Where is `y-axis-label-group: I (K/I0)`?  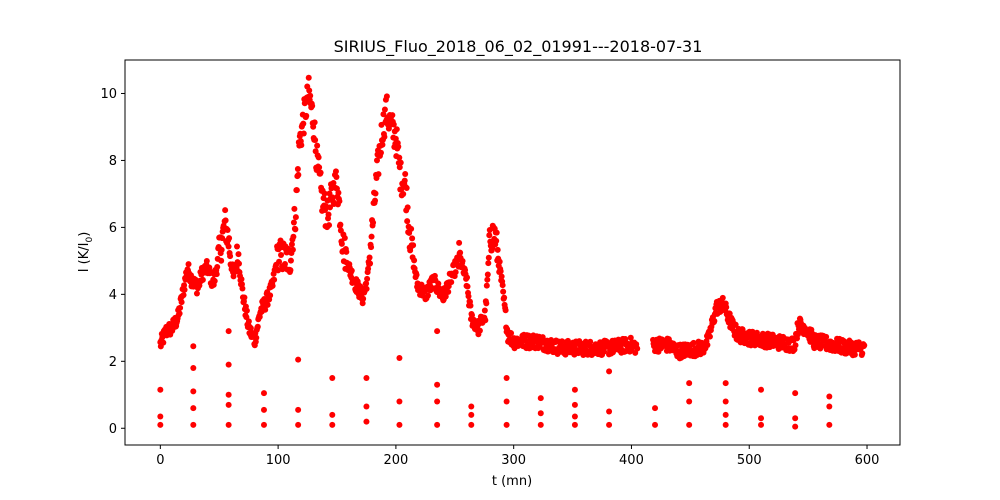
y-axis-label-group: I (K/I0) is located at coordinates (86, 252).